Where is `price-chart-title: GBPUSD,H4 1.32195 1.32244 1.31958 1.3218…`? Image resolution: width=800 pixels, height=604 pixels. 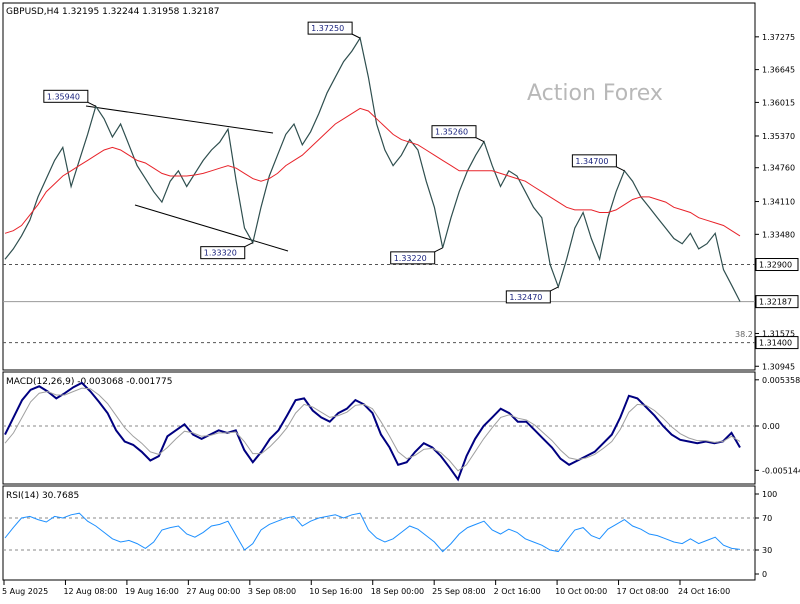 price-chart-title: GBPUSD,H4 1.32195 1.32244 1.31958 1.3218… is located at coordinates (112, 12).